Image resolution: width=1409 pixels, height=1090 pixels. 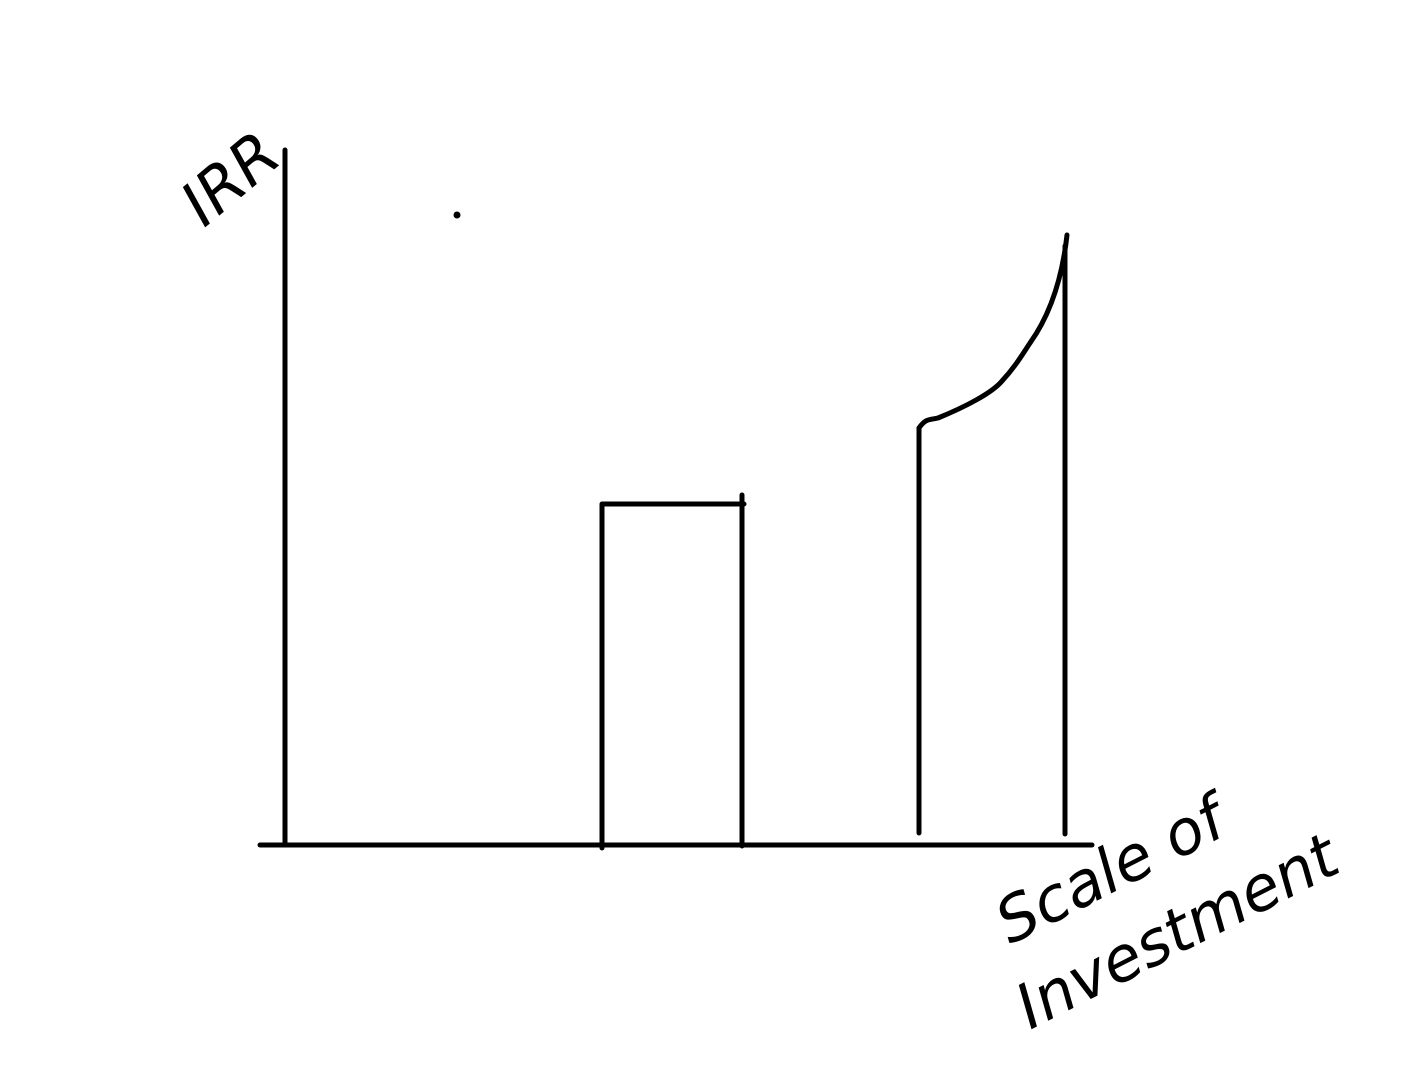 I want to click on right-curved-region-top-curve, so click(x=993, y=331).